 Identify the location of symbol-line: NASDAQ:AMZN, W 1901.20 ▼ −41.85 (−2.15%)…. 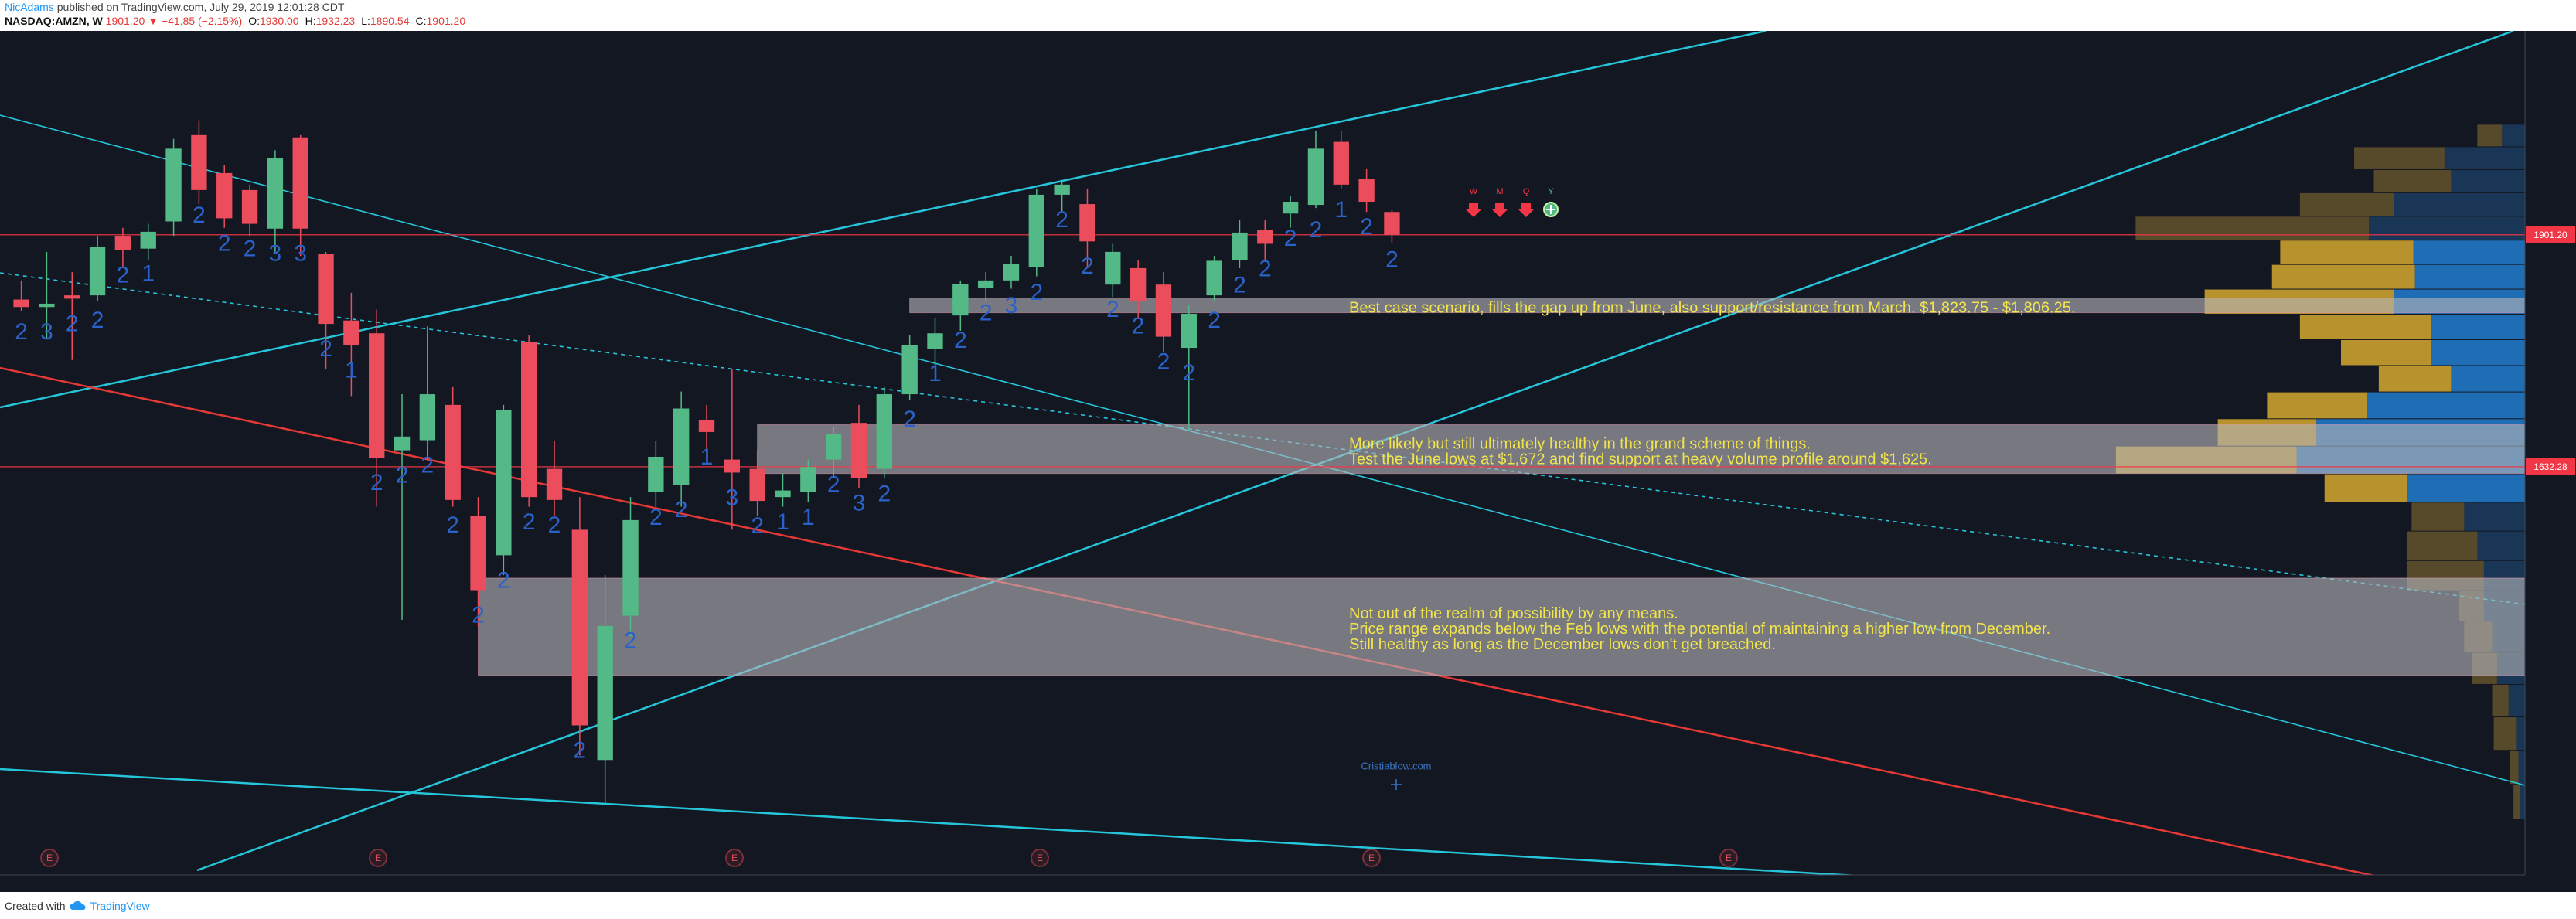
(1290, 21).